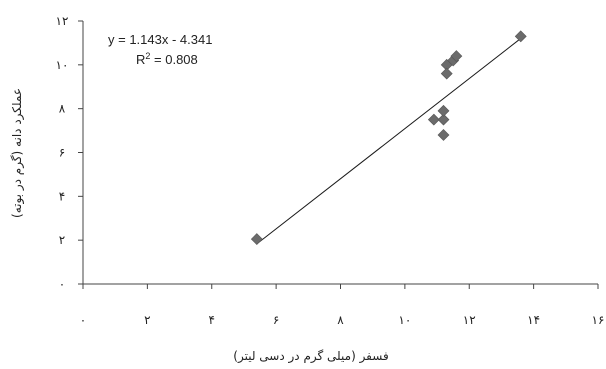 The image size is (606, 369). Describe the element at coordinates (533, 320) in the screenshot. I see `x-tick-label: ۱۴` at that location.